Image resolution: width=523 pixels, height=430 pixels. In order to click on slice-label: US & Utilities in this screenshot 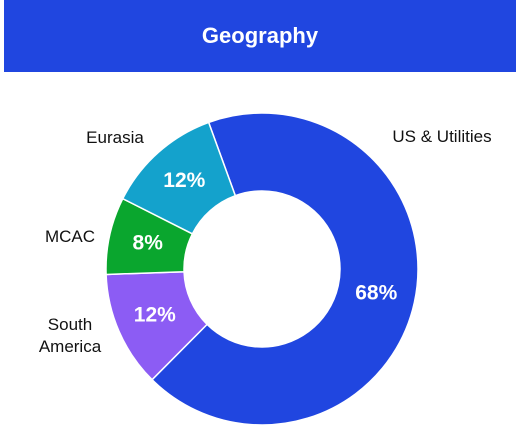, I will do `click(442, 136)`.